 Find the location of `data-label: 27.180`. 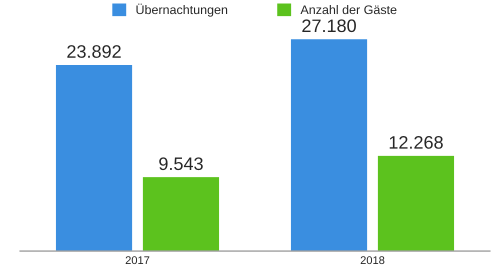

data-label: 27.180 is located at coordinates (329, 25).